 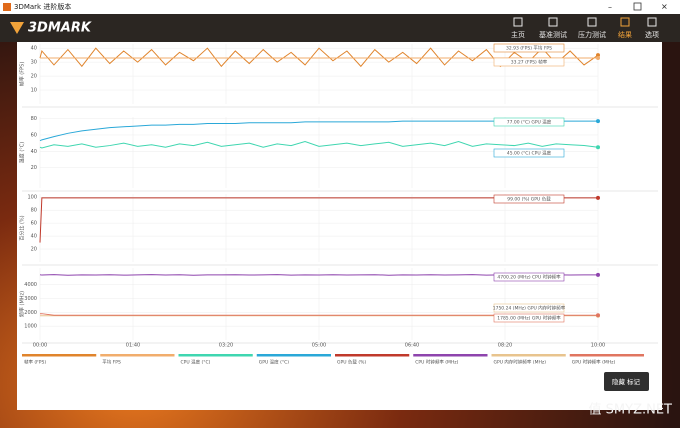 I want to click on annotation: 33.27 (FPS) 帧率, so click(x=529, y=62).